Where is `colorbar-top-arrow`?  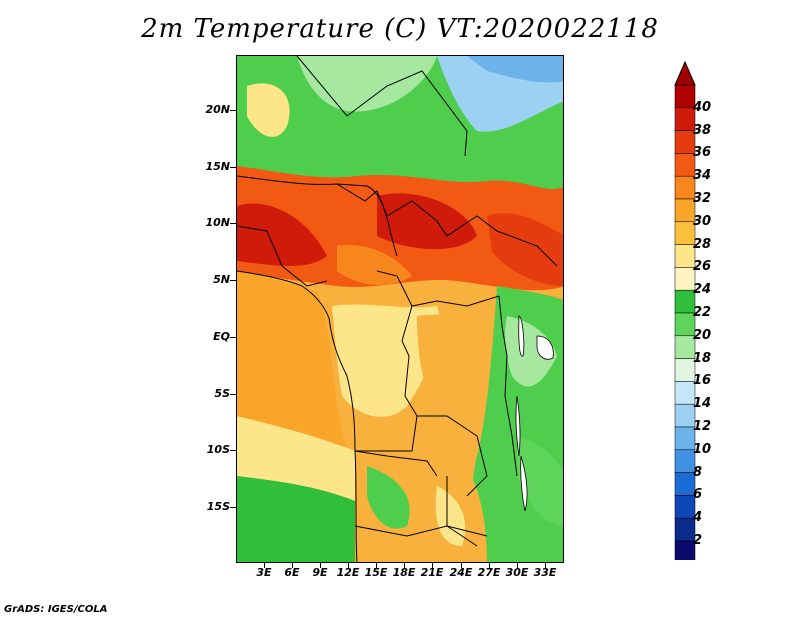
colorbar-top-arrow is located at coordinates (685, 73).